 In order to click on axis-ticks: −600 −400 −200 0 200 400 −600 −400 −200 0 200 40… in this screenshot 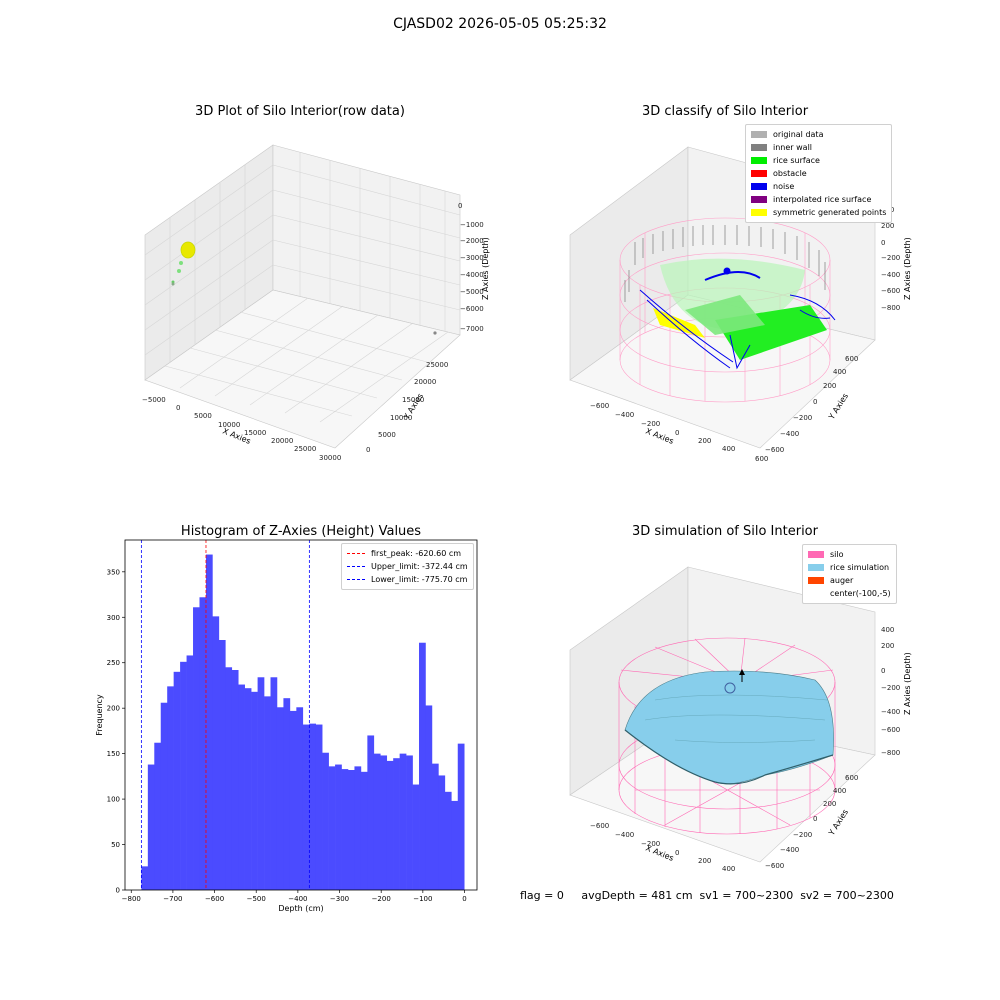, I will do `click(745, 749)`.